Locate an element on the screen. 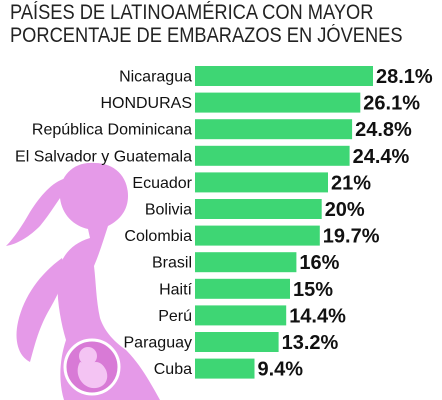  category-label: El Salvador y Guatemala is located at coordinates (103, 156).